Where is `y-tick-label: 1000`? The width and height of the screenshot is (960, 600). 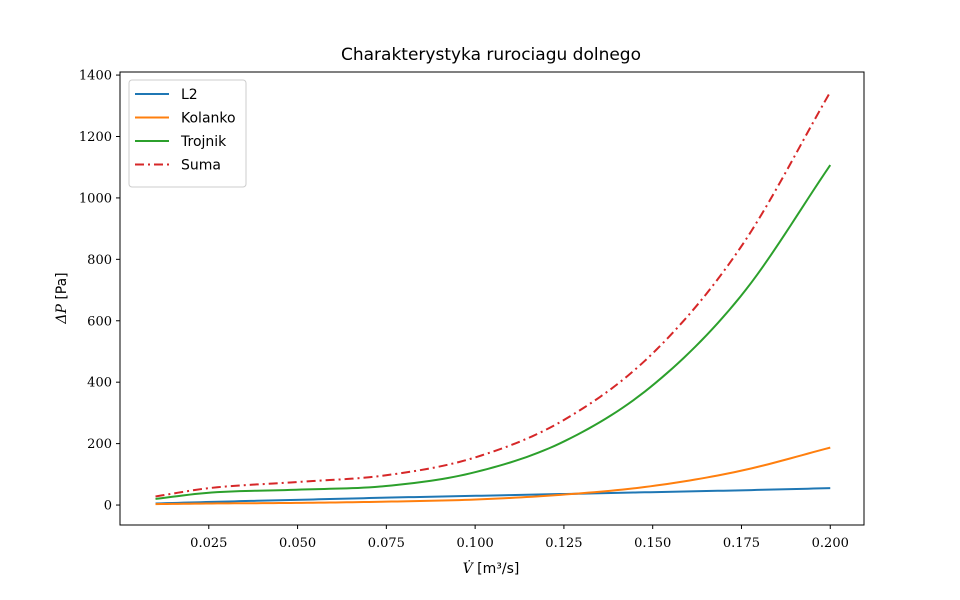
y-tick-label: 1000 is located at coordinates (95, 198).